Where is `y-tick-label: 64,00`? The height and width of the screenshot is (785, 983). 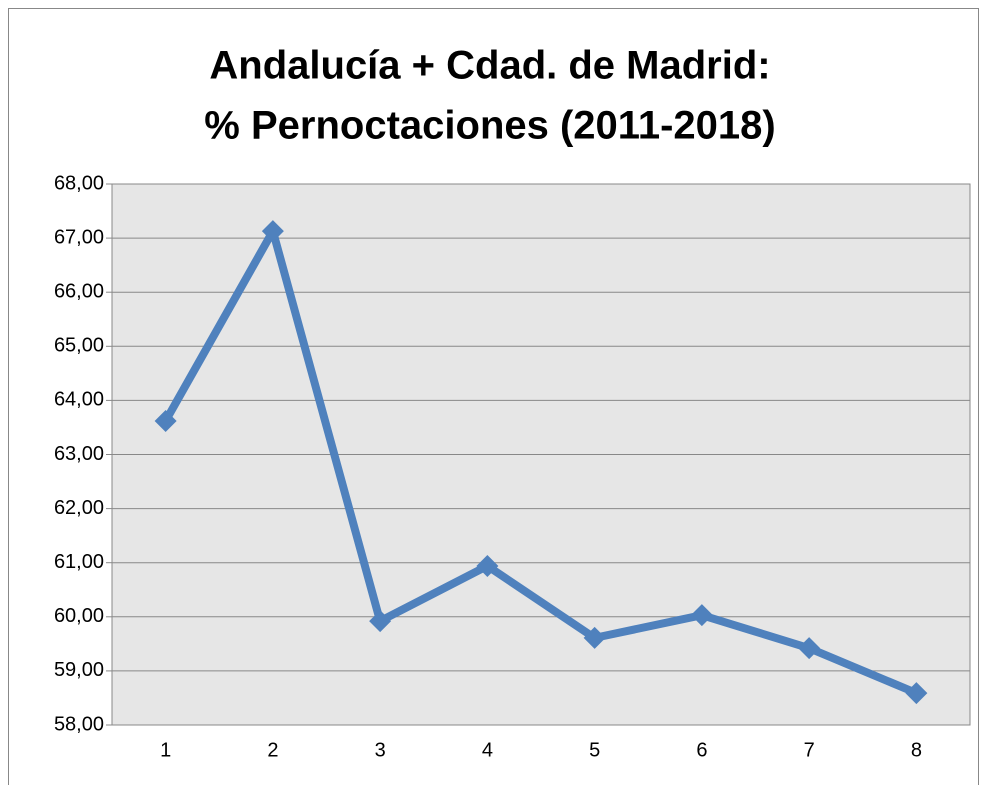
y-tick-label: 64,00 is located at coordinates (79, 400).